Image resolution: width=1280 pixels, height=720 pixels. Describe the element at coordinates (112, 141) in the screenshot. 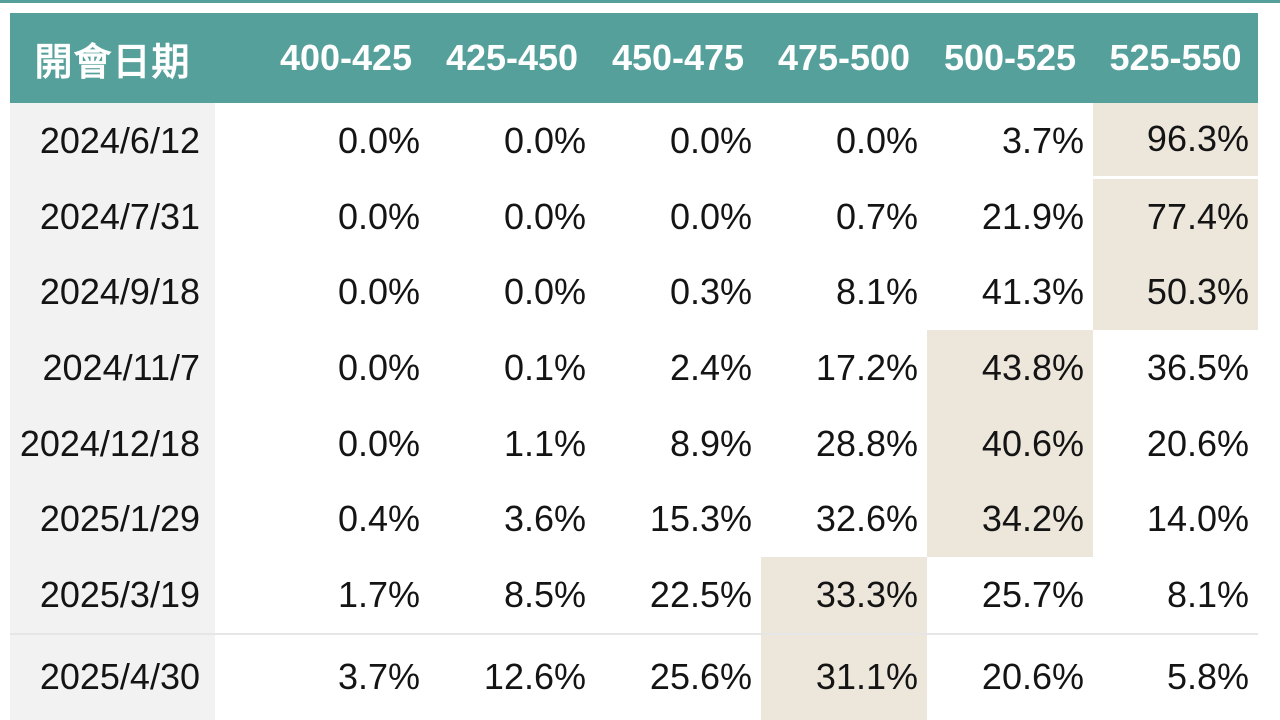

I see `date-cell: 2024/6/12` at that location.